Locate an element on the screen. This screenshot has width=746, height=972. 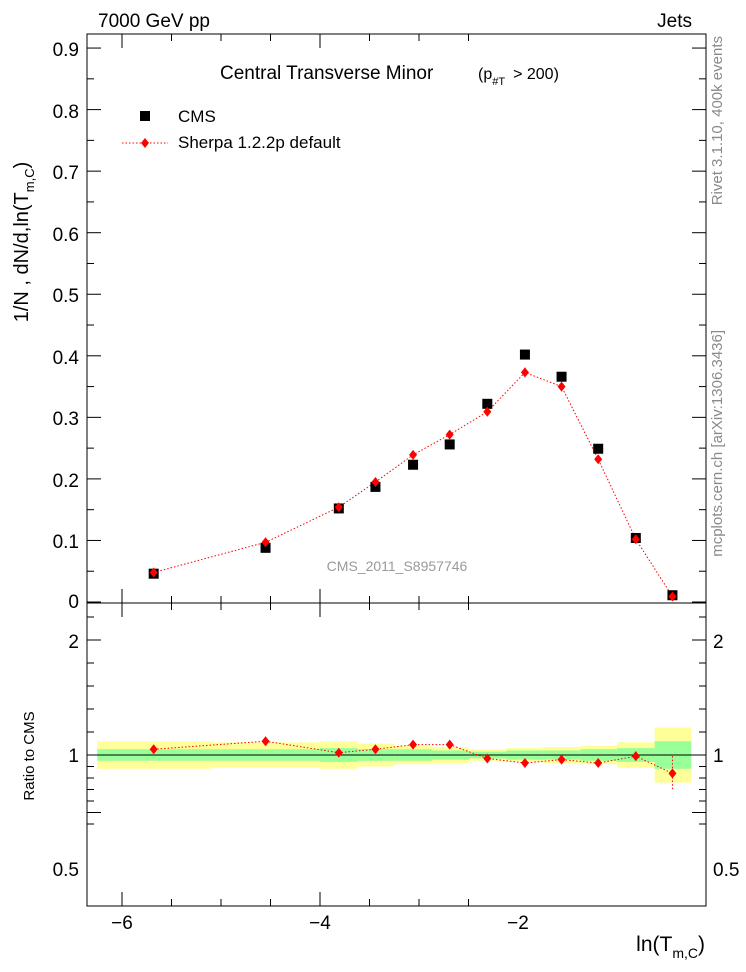
legend: CMS Sherpa 1.2.2p default is located at coordinates (231, 129).